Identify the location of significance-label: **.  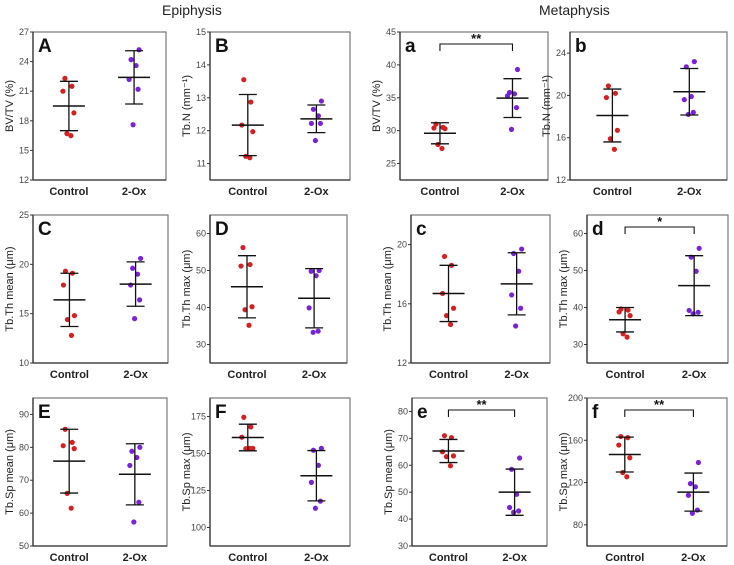
(476, 38).